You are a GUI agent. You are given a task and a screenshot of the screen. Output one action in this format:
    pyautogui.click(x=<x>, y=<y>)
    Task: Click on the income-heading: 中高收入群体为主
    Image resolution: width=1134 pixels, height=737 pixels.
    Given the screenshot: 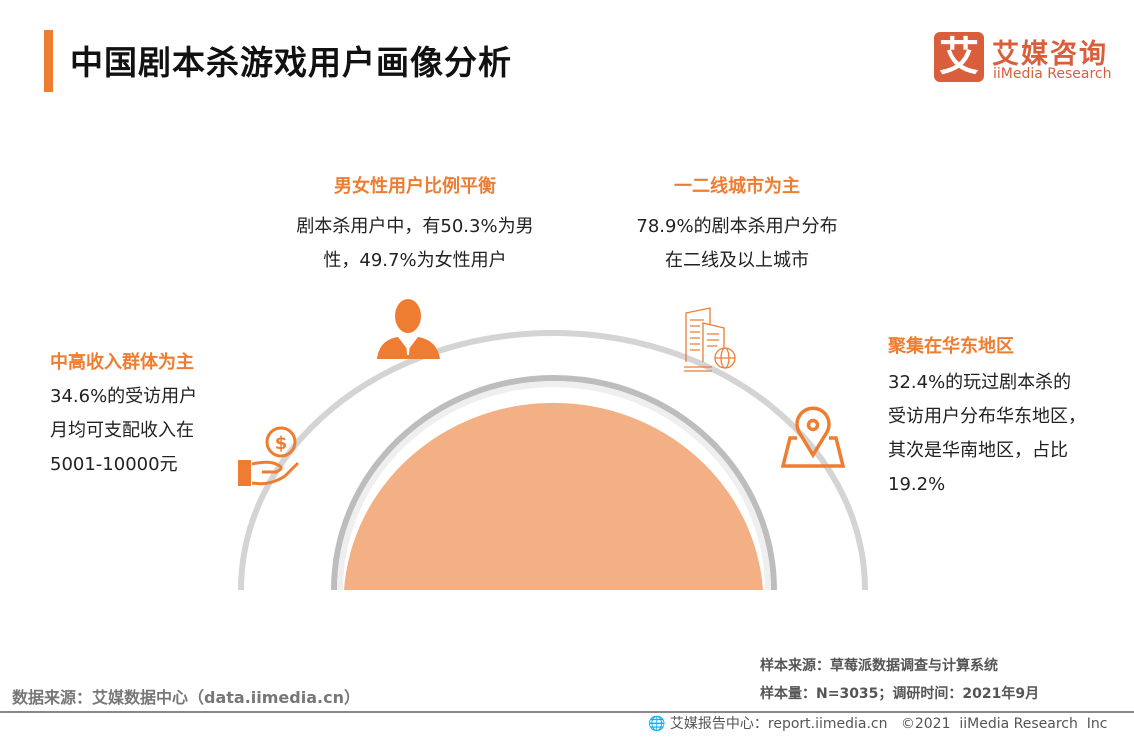 What is the action you would take?
    pyautogui.click(x=122, y=362)
    